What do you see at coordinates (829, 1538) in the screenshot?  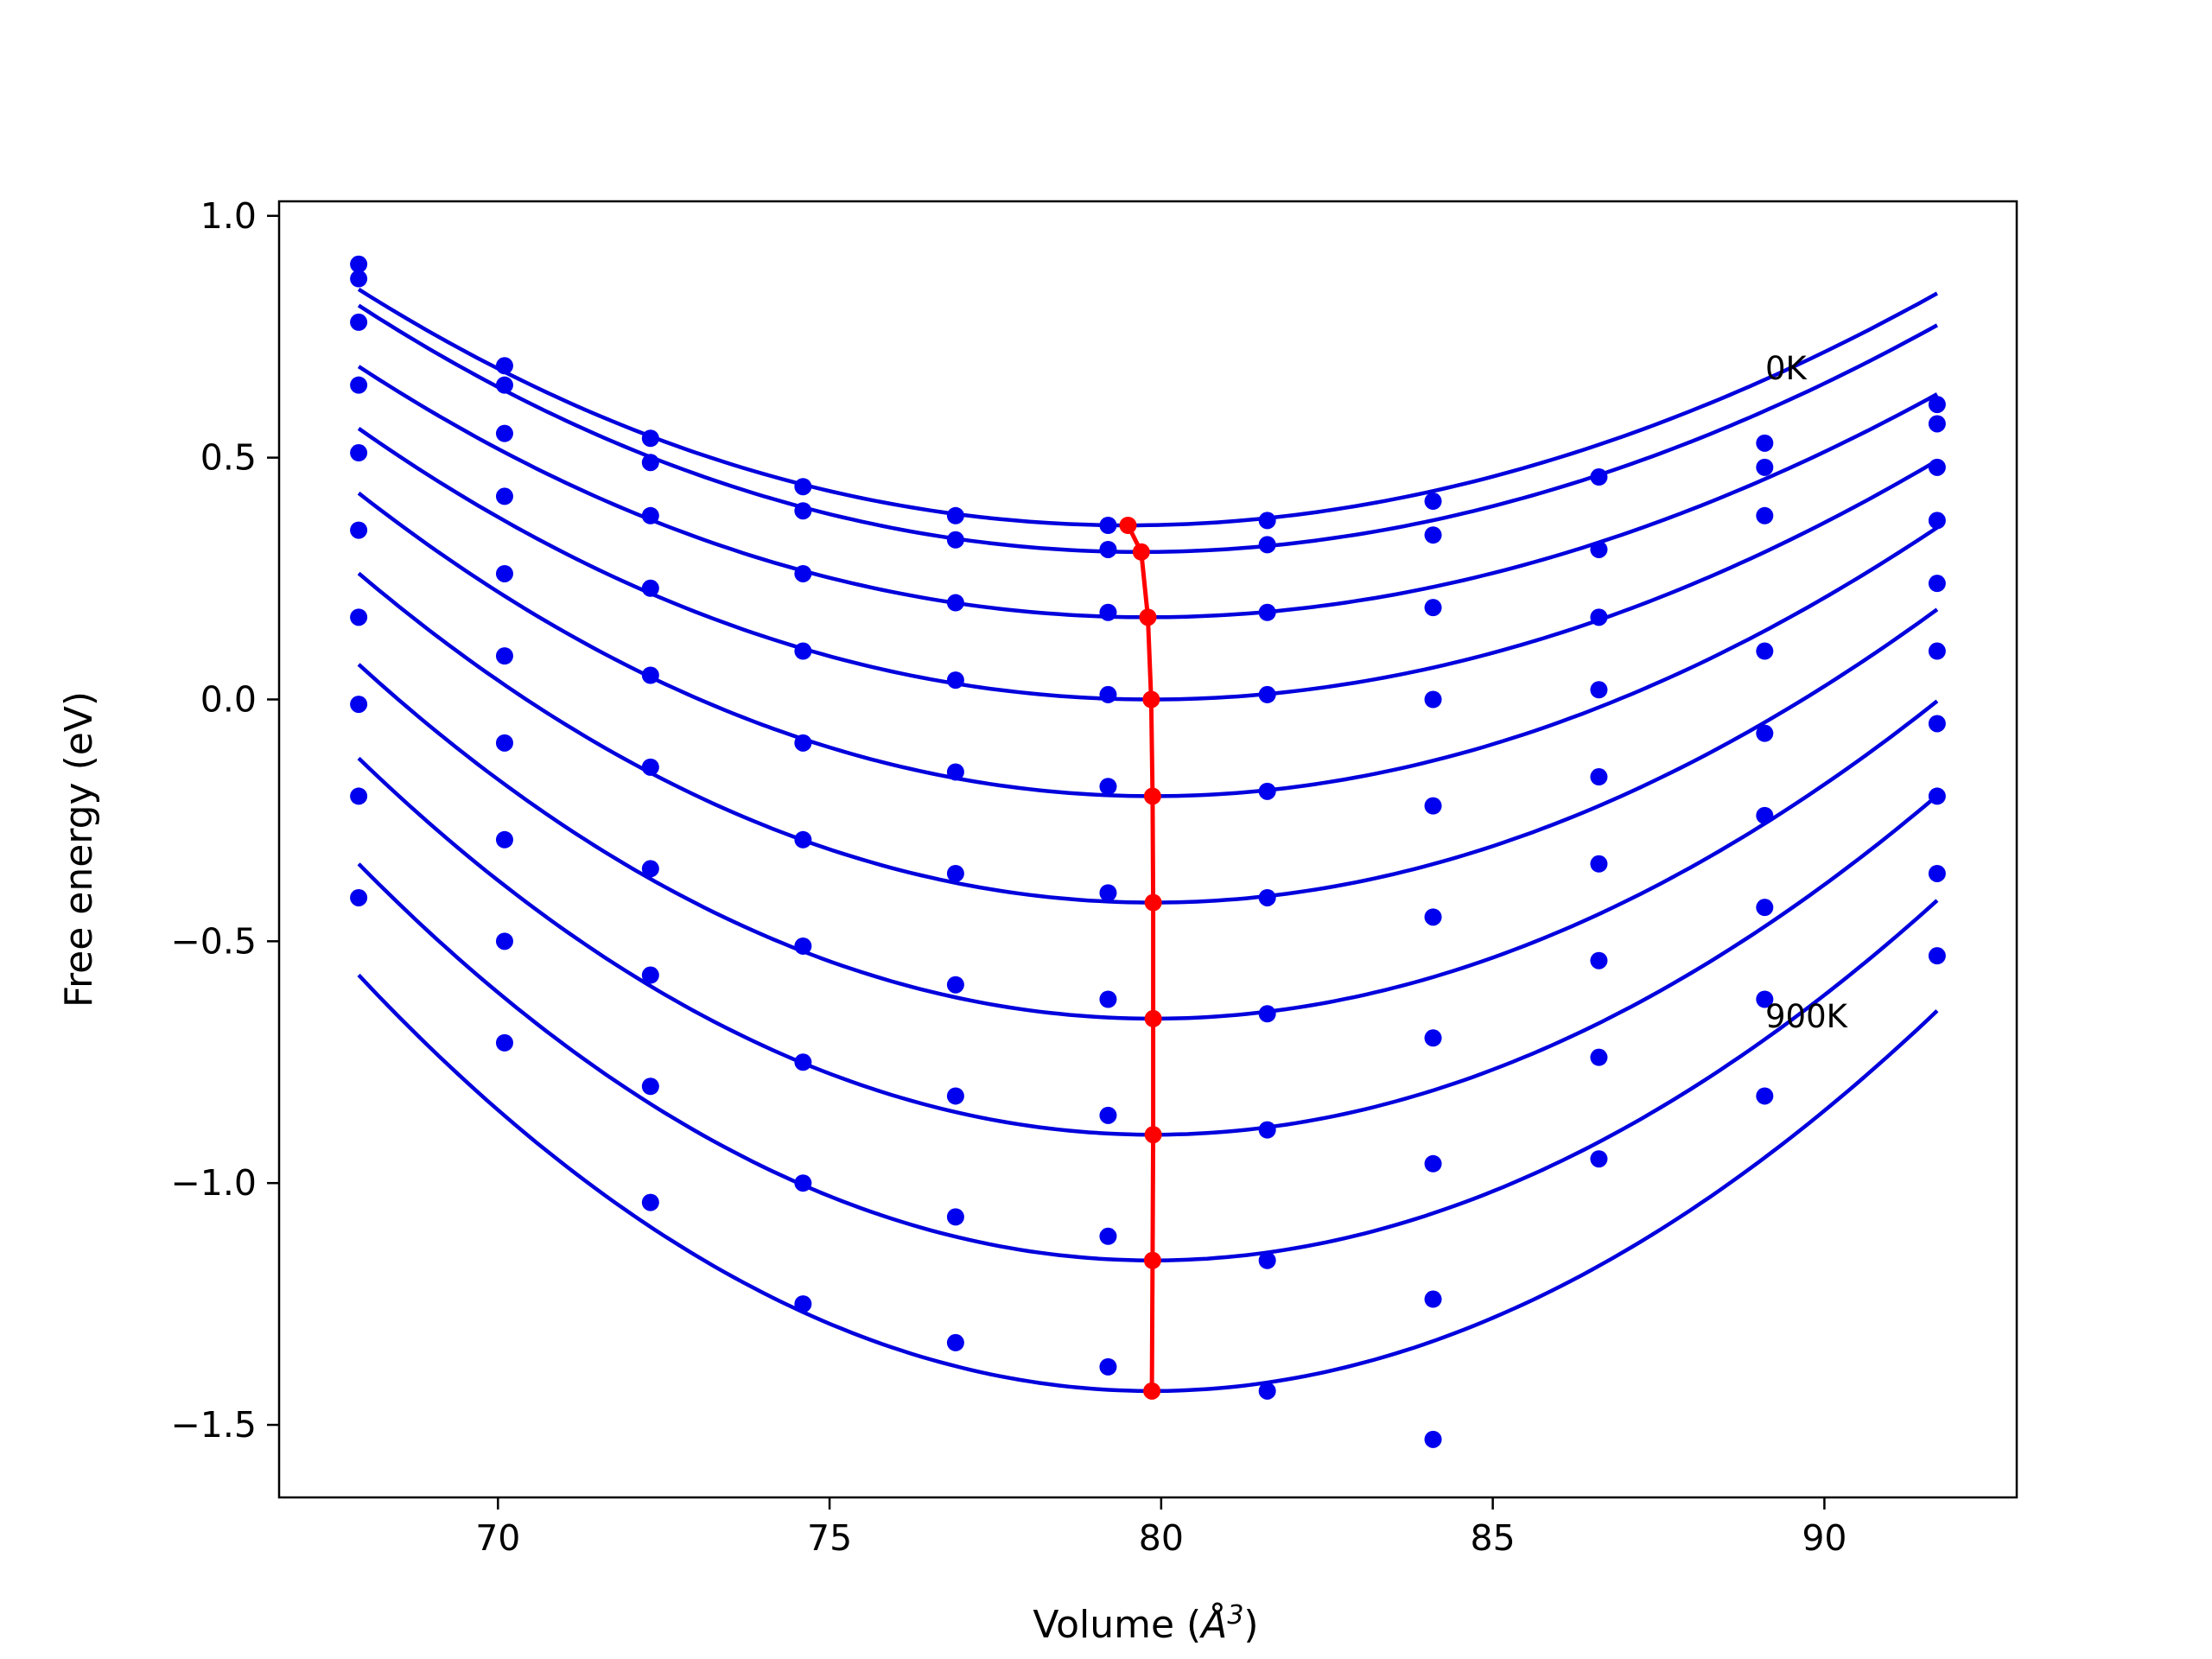 I see `x-tick-label: 75` at bounding box center [829, 1538].